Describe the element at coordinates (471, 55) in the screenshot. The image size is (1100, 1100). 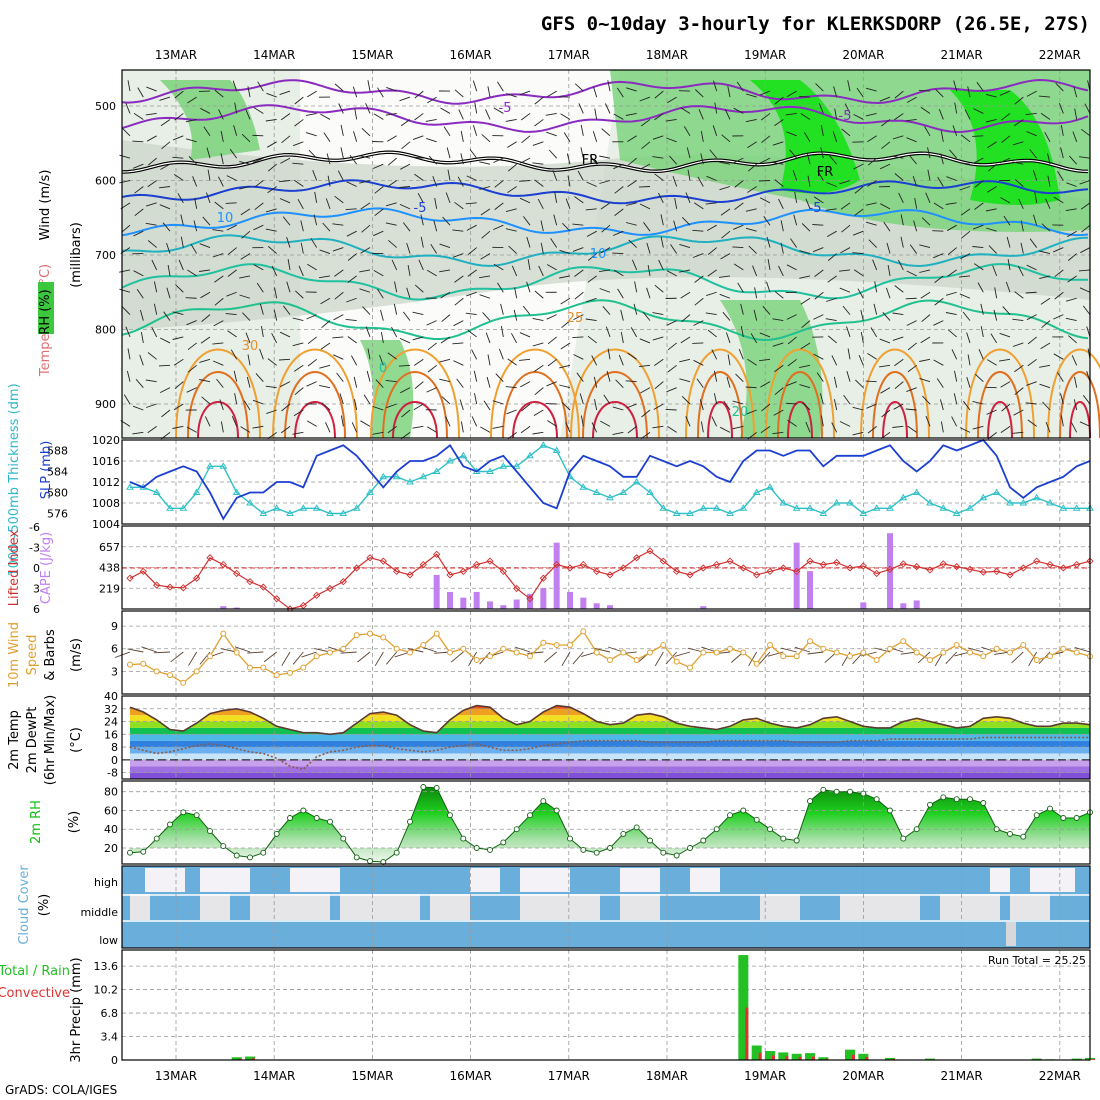
I see `date-label-top: 16MAR` at that location.